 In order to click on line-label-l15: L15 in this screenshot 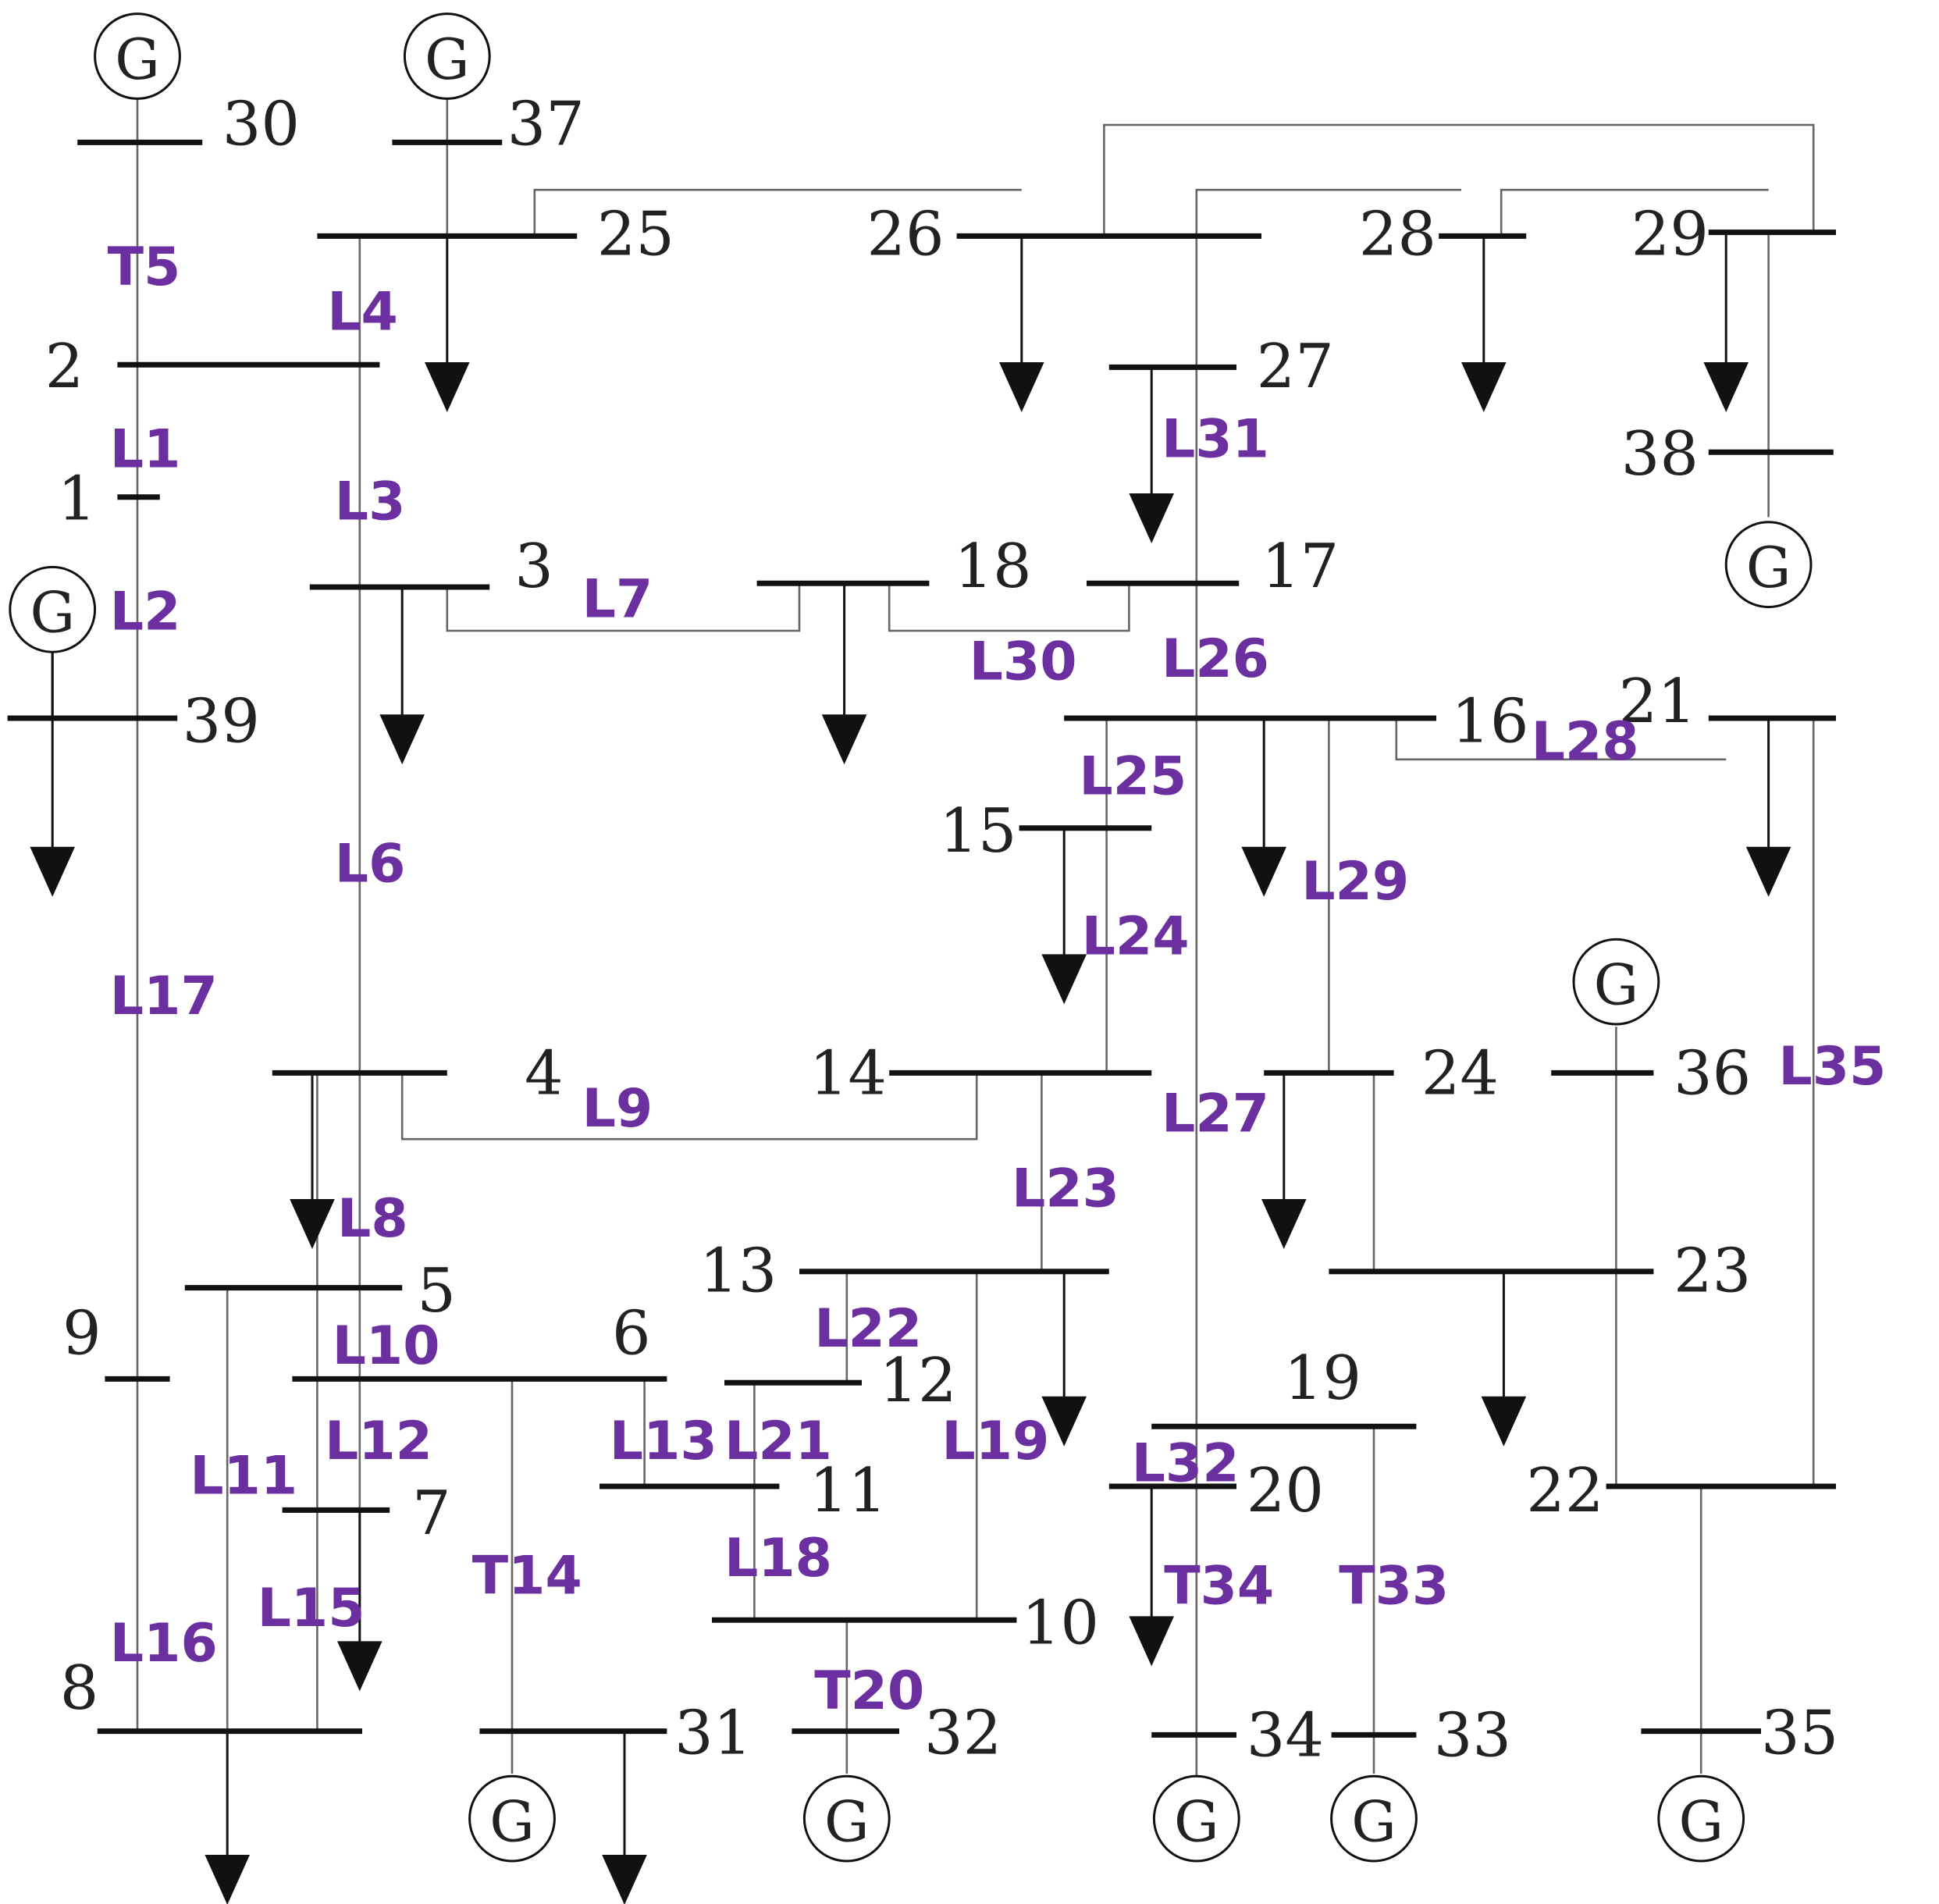, I will do `click(311, 1608)`.